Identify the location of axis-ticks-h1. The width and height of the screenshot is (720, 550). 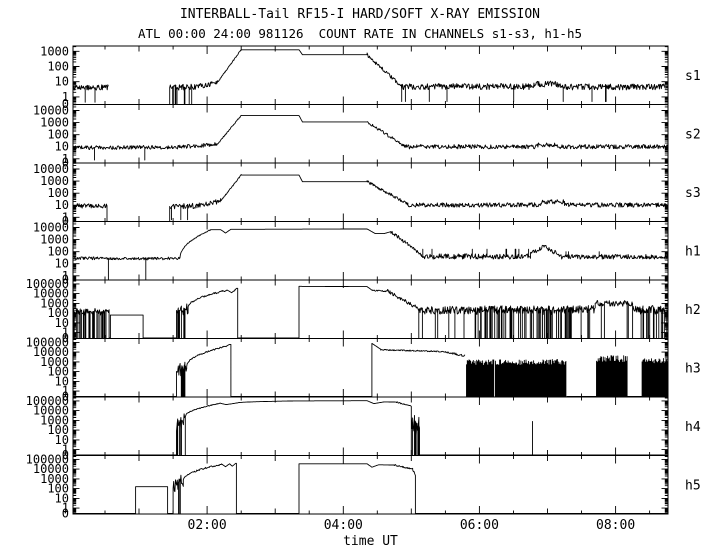
(370, 250).